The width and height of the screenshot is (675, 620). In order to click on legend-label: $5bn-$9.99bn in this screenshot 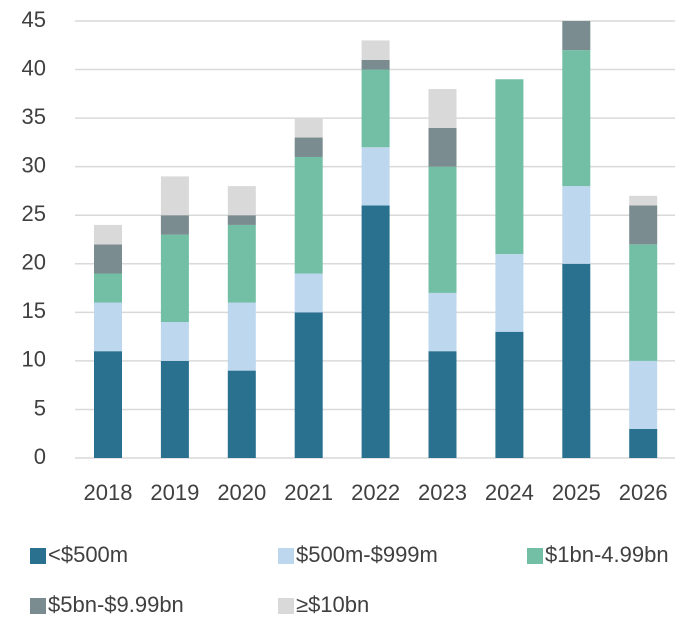, I will do `click(116, 604)`.